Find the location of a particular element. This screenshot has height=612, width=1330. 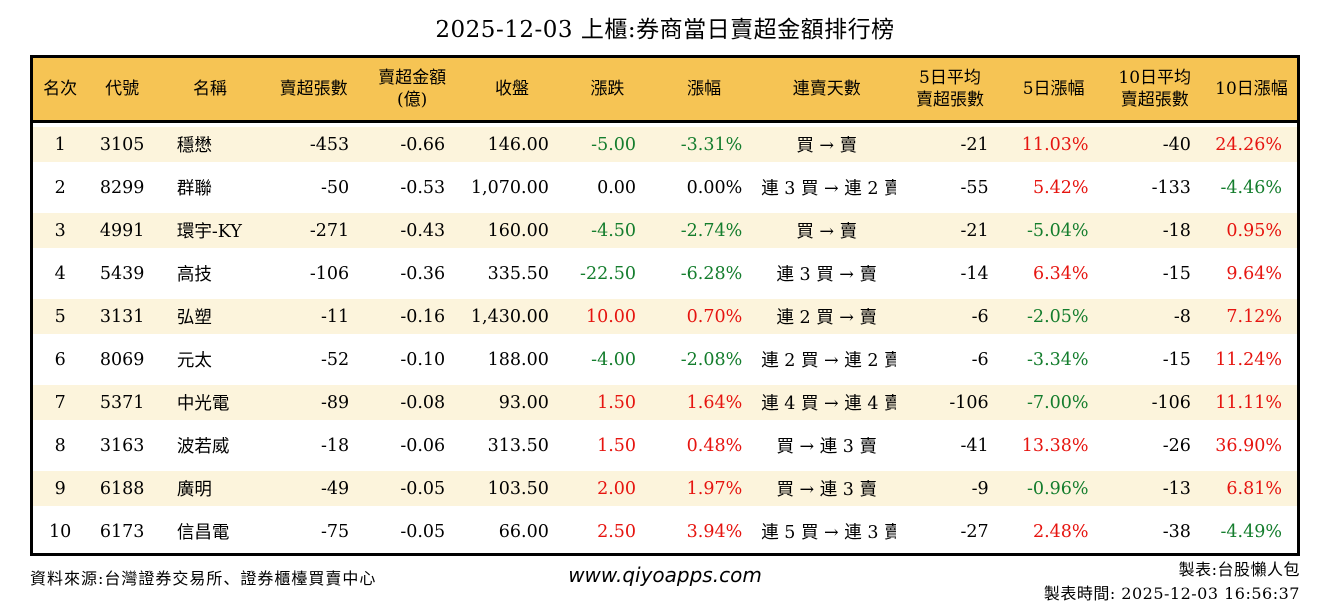

amount-cell: -0.53 is located at coordinates (412, 187).